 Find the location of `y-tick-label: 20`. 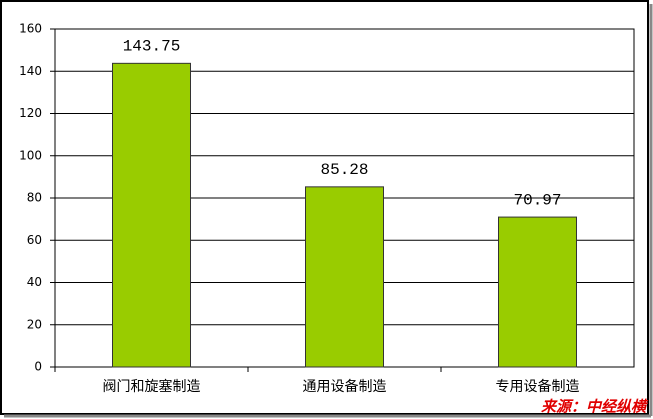

y-tick-label: 20 is located at coordinates (34, 324).